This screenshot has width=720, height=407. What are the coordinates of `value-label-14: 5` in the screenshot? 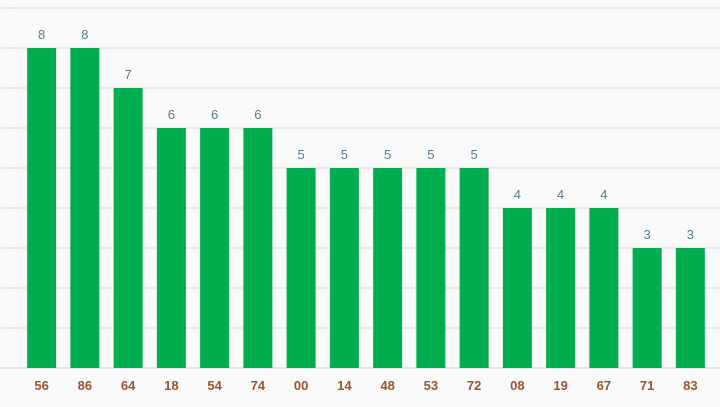 It's located at (344, 154).